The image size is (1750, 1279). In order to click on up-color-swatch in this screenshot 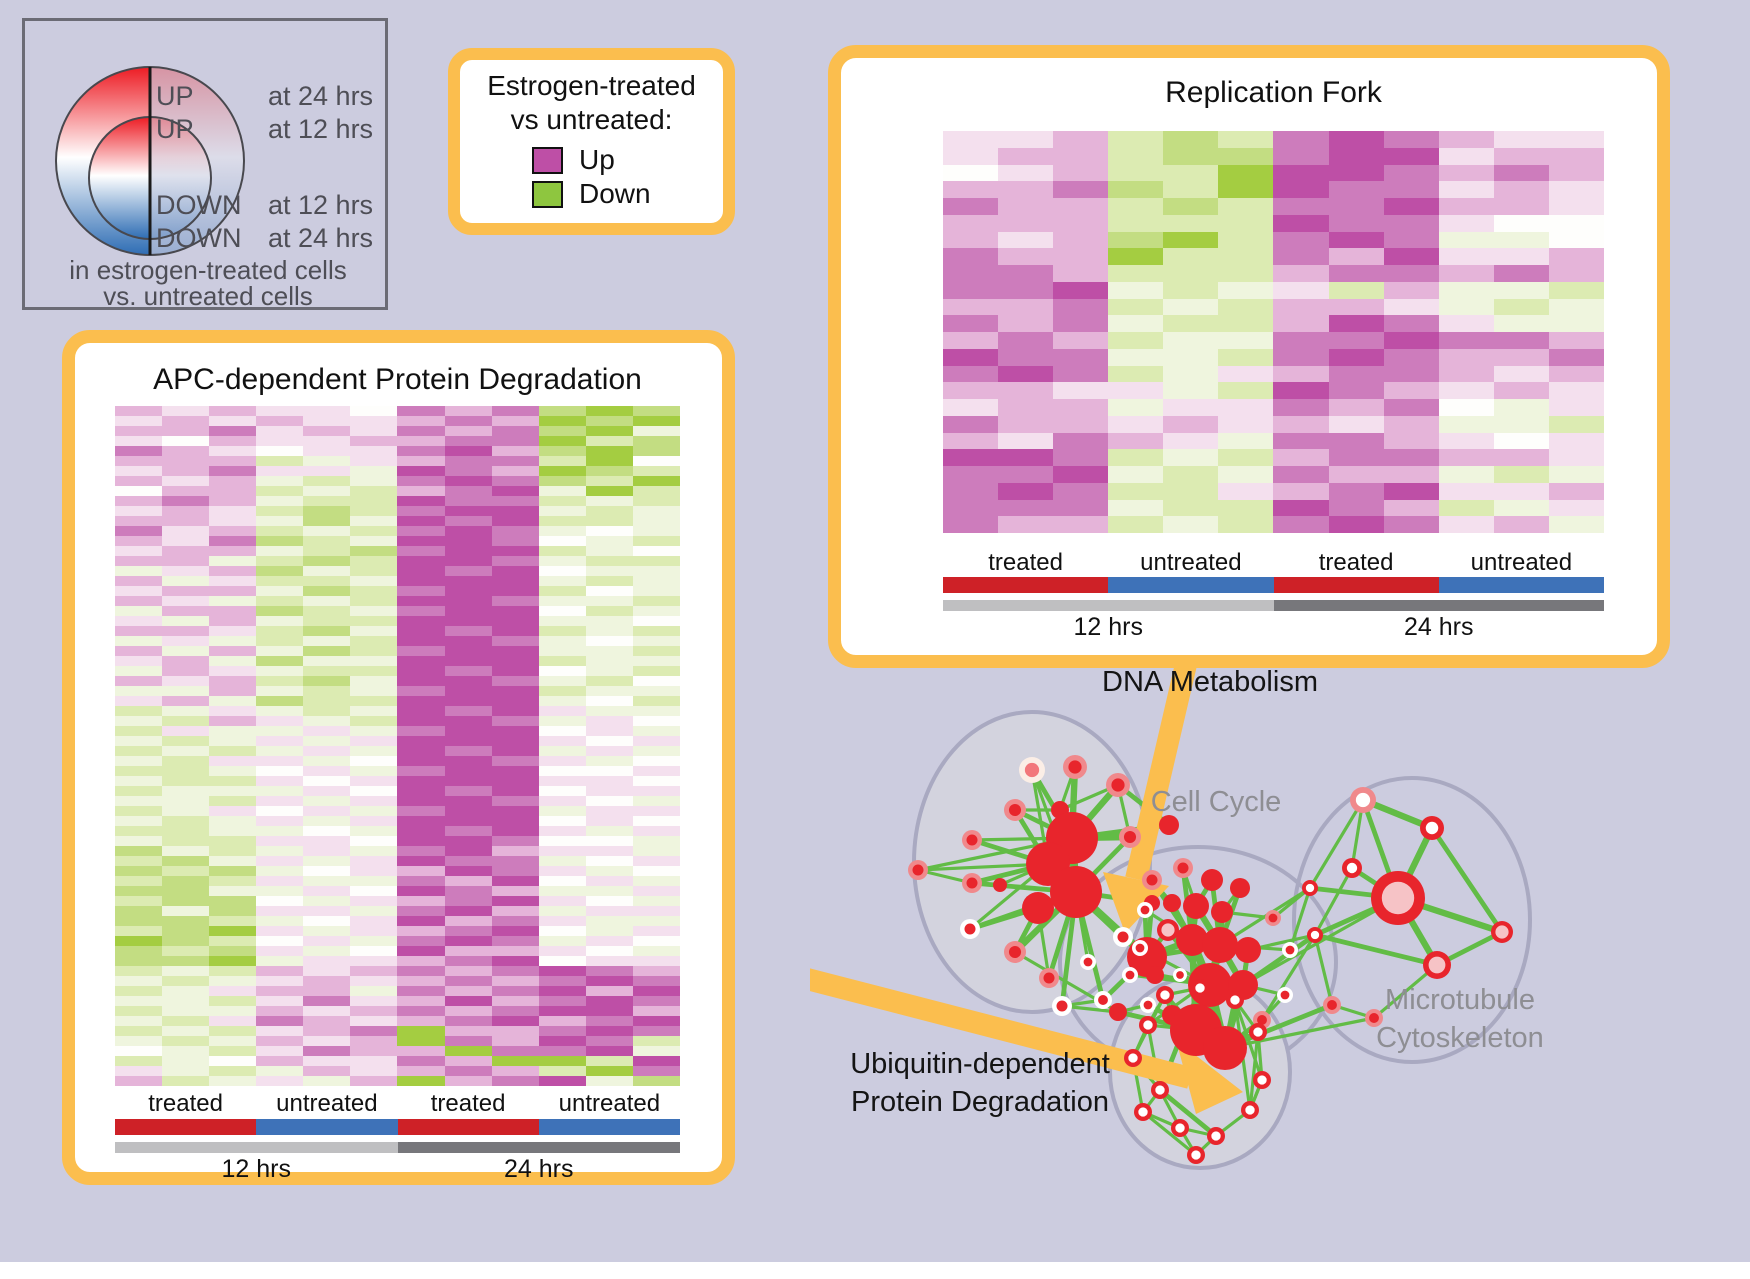, I will do `click(547, 160)`.